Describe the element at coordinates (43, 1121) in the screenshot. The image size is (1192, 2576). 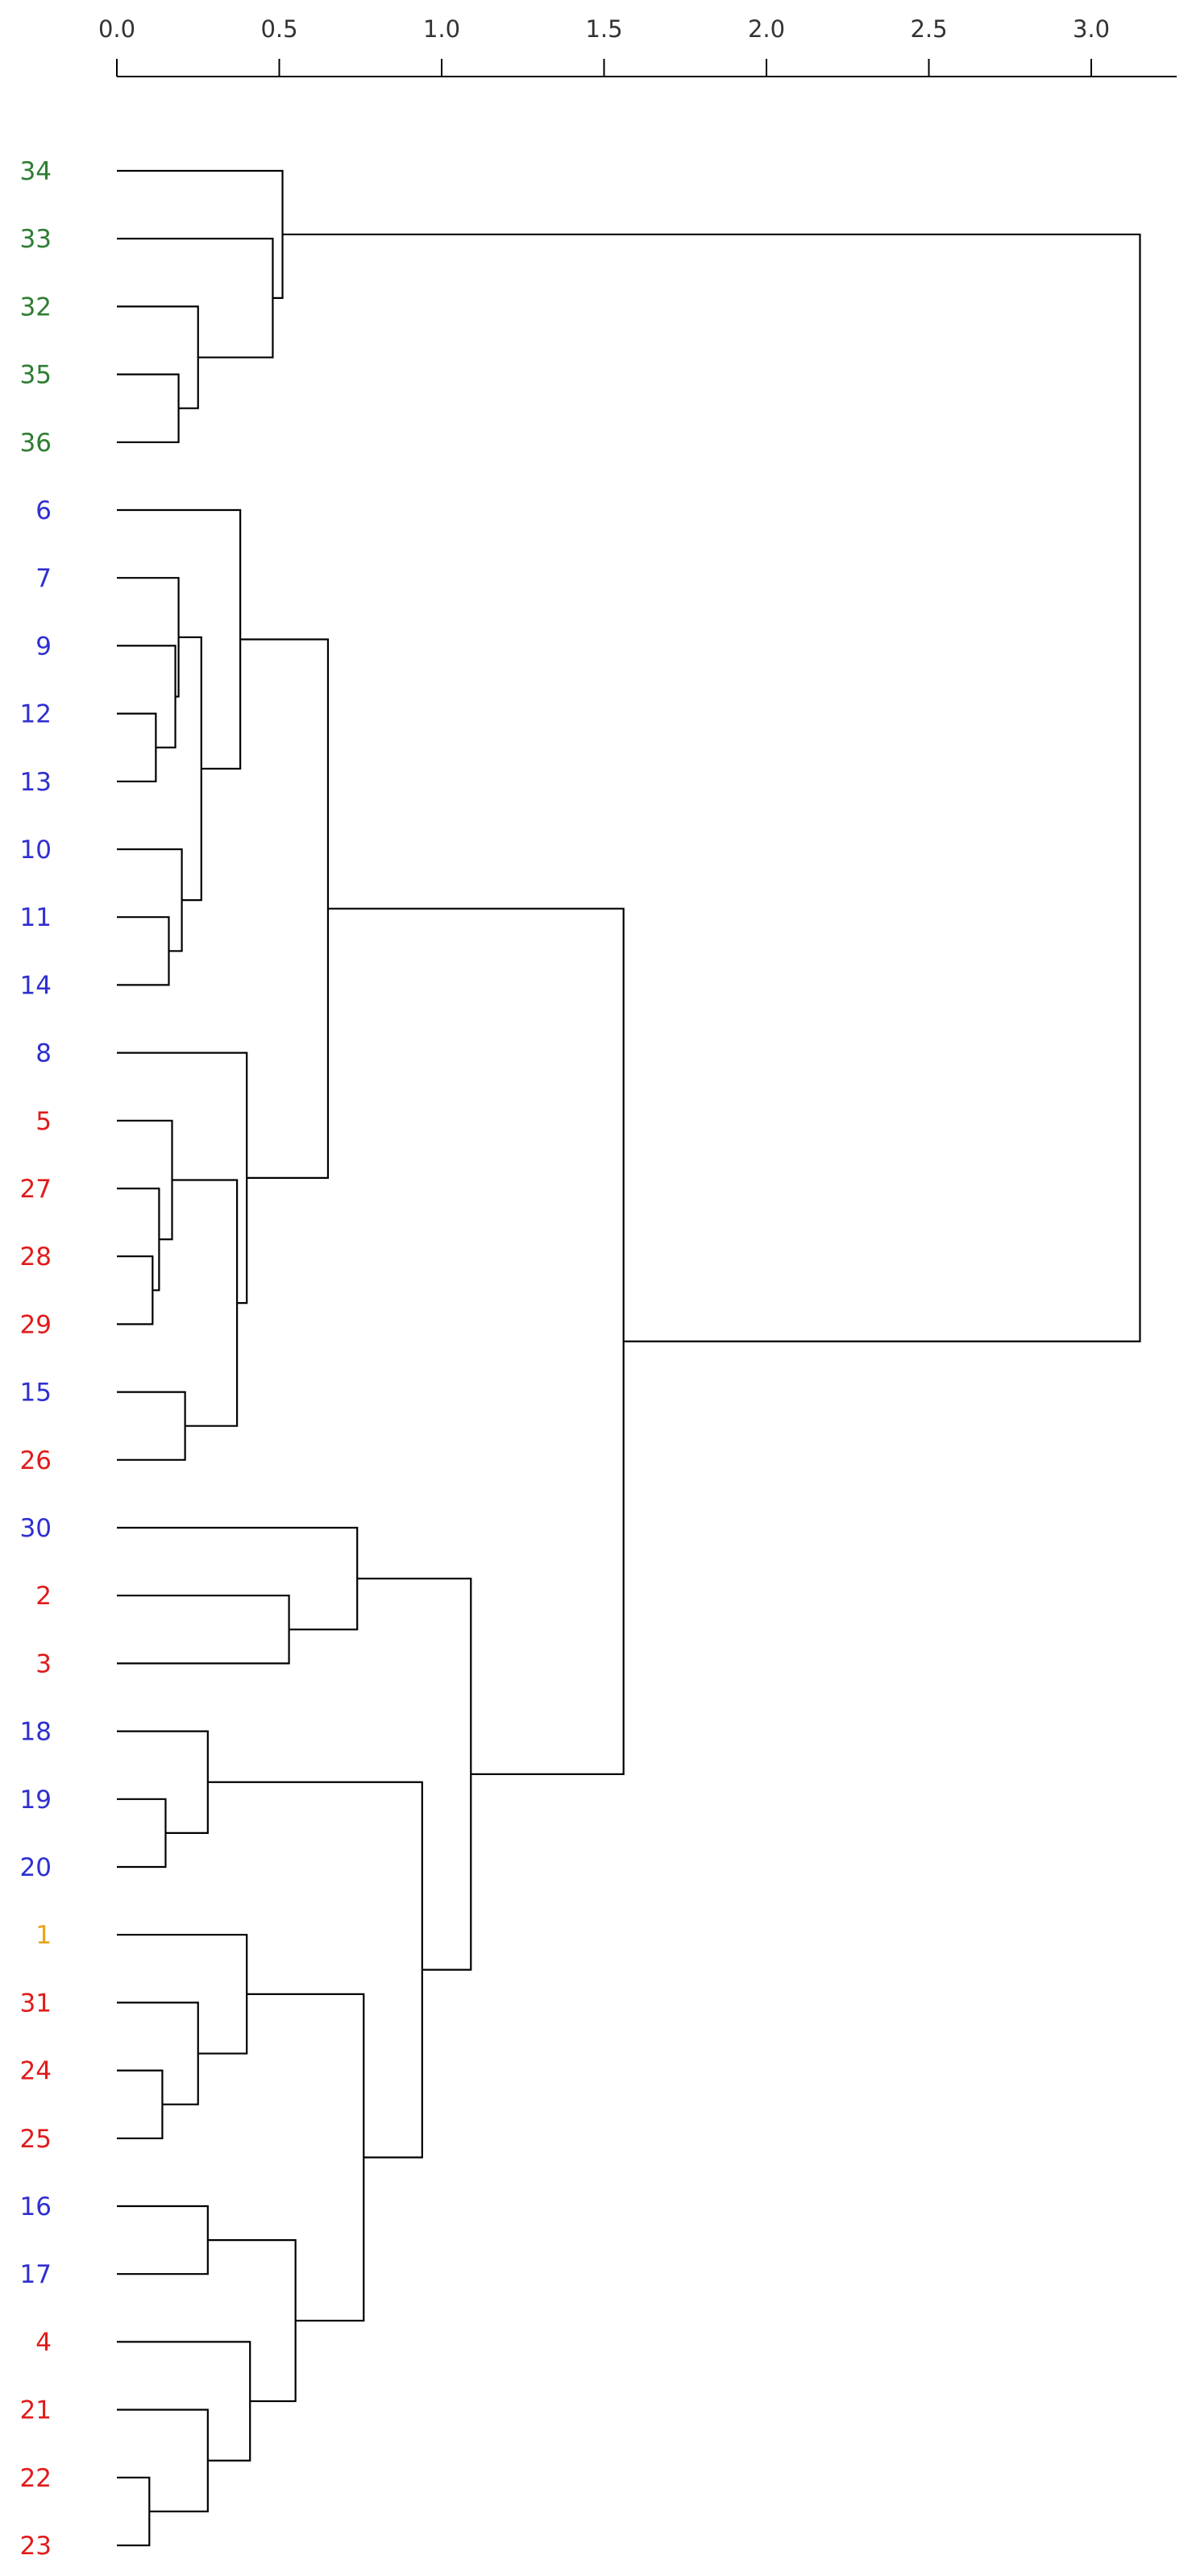
I see `leaf-label: 5` at that location.